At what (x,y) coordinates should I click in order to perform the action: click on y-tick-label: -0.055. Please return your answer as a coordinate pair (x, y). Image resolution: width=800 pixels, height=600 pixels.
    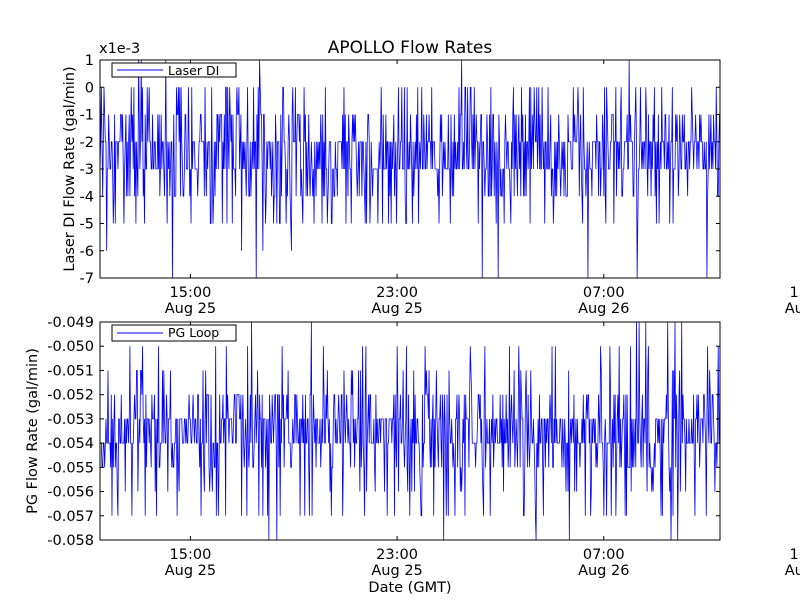
    Looking at the image, I should click on (70, 468).